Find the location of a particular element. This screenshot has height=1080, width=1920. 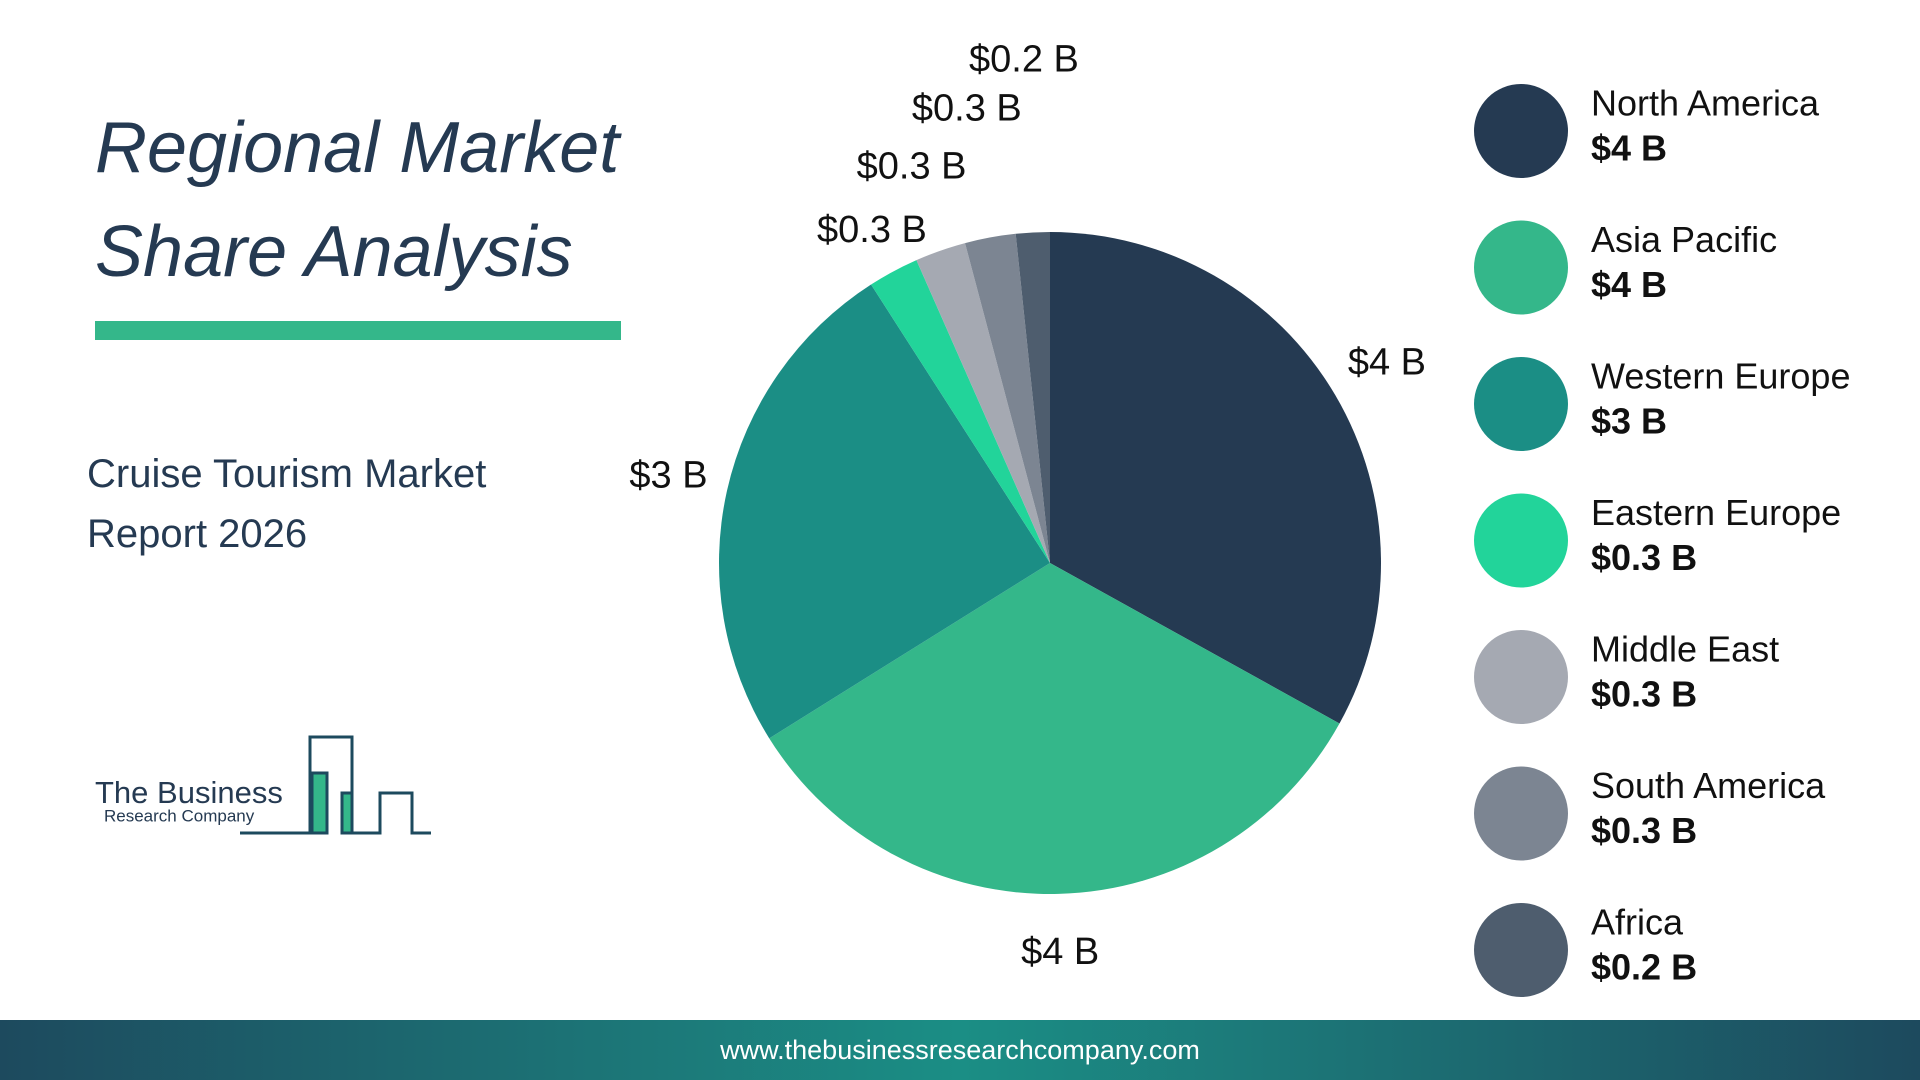

title-underline is located at coordinates (358, 330).